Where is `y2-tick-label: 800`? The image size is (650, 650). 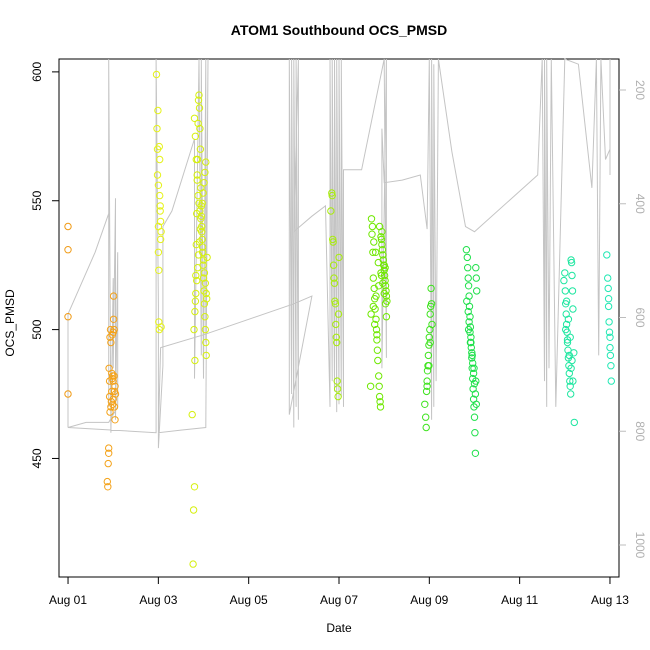
y2-tick-label: 800 is located at coordinates (640, 431).